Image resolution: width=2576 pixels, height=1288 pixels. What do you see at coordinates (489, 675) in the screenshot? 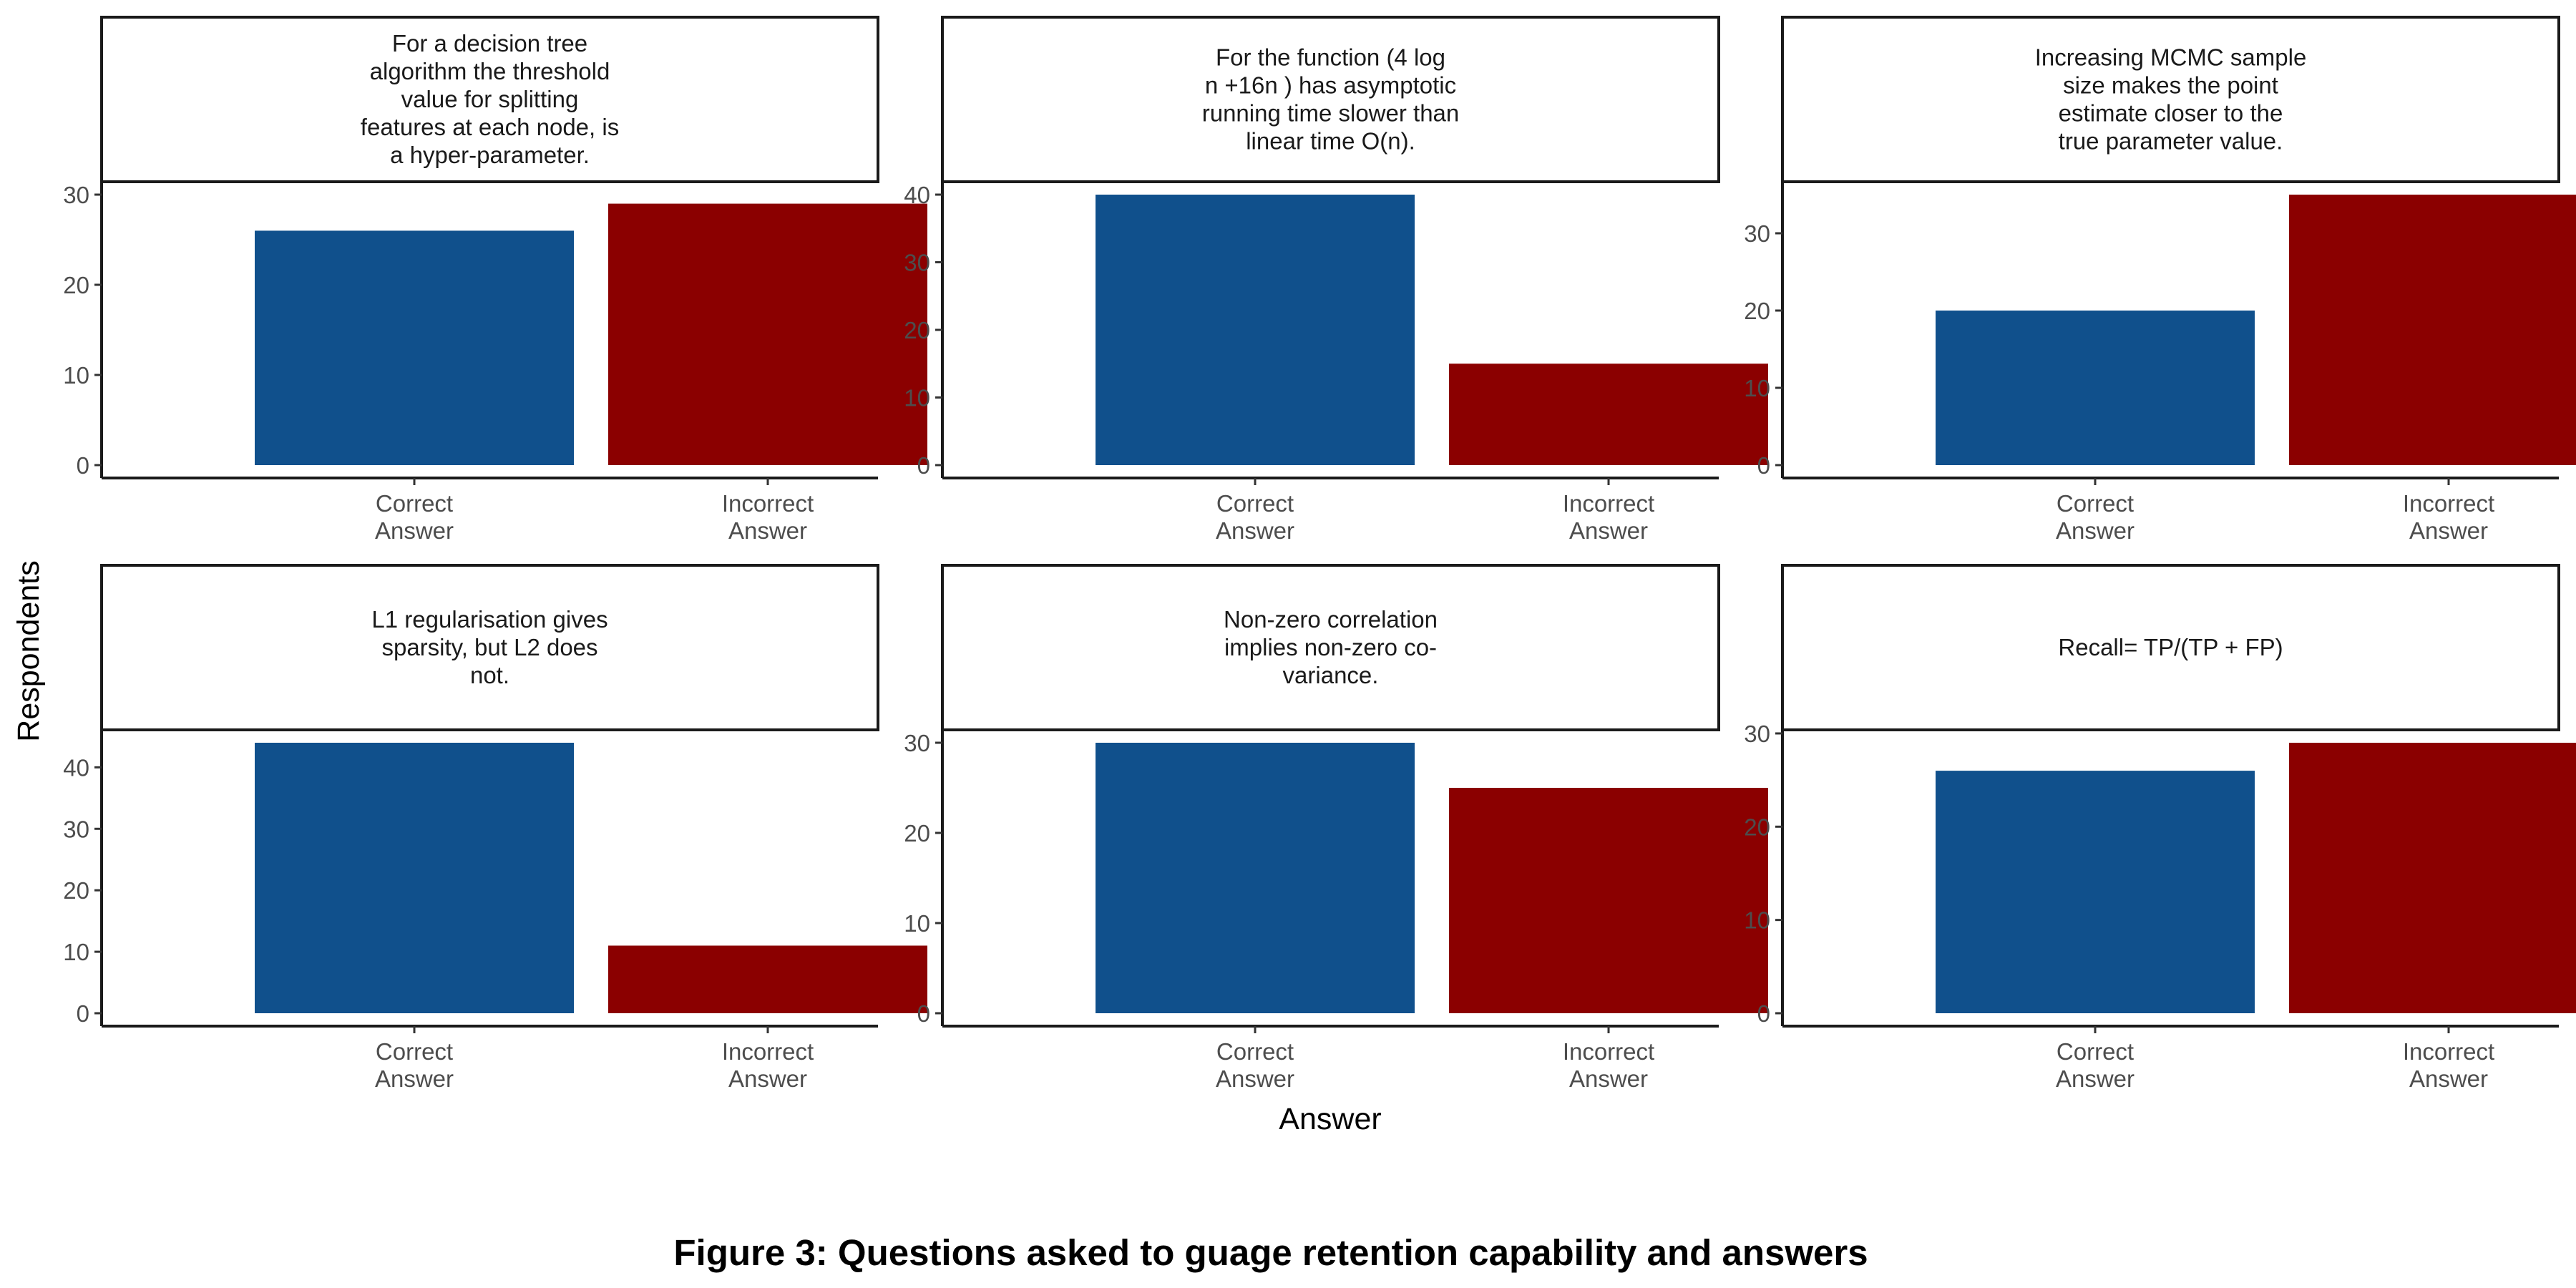
I see `facet-title-line: not.` at bounding box center [489, 675].